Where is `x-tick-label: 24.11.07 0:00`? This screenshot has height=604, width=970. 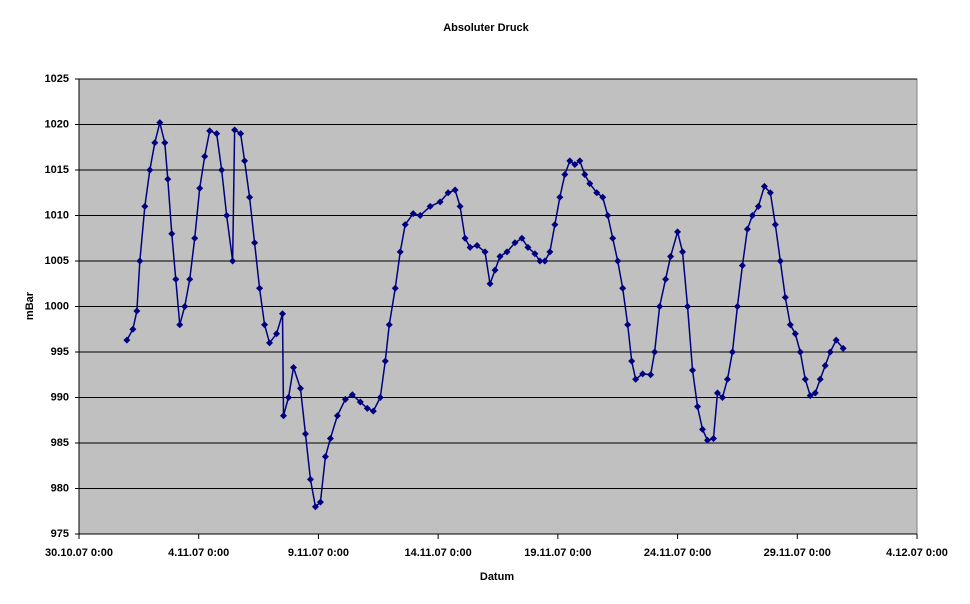
x-tick-label: 24.11.07 0:00 is located at coordinates (677, 553).